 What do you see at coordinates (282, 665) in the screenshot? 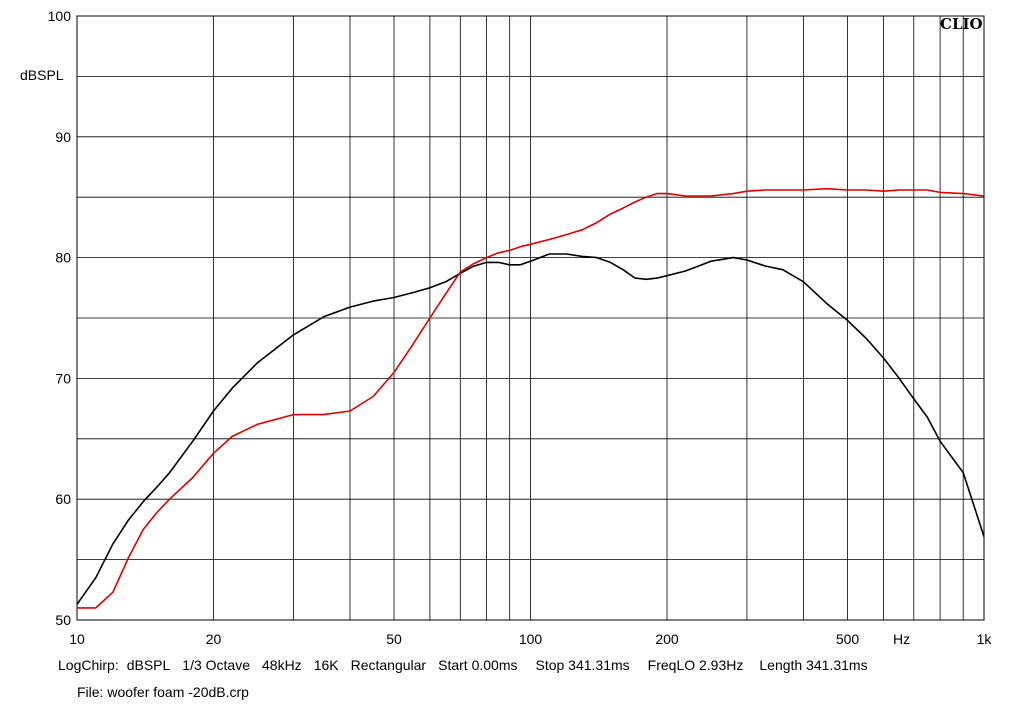
I see `setting-item: 48kHz` at bounding box center [282, 665].